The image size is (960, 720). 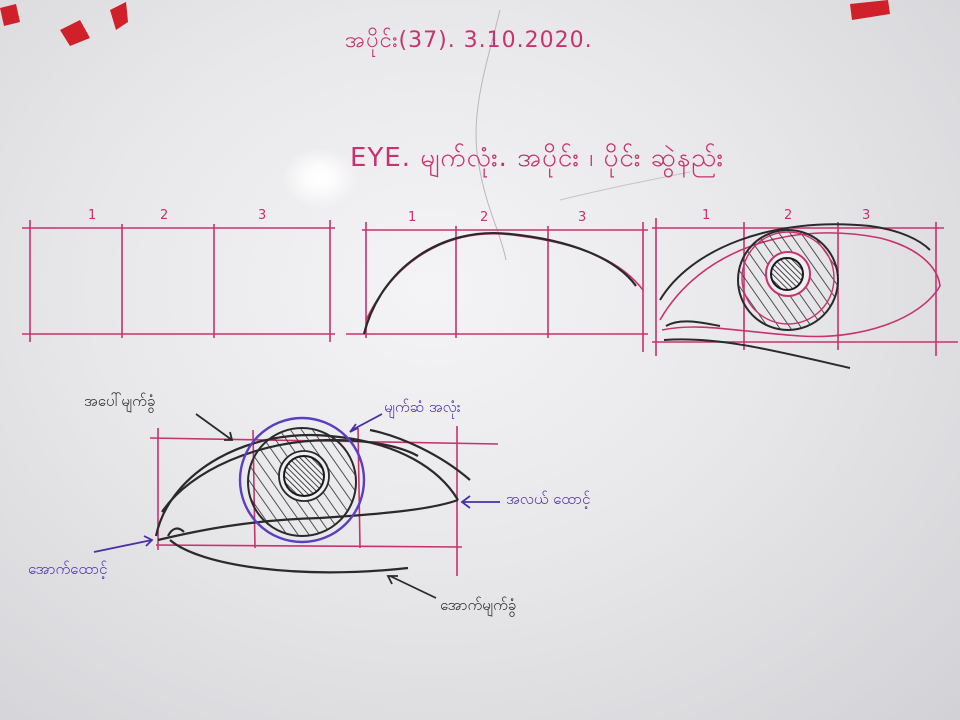 I want to click on light-glare, so click(x=320, y=178).